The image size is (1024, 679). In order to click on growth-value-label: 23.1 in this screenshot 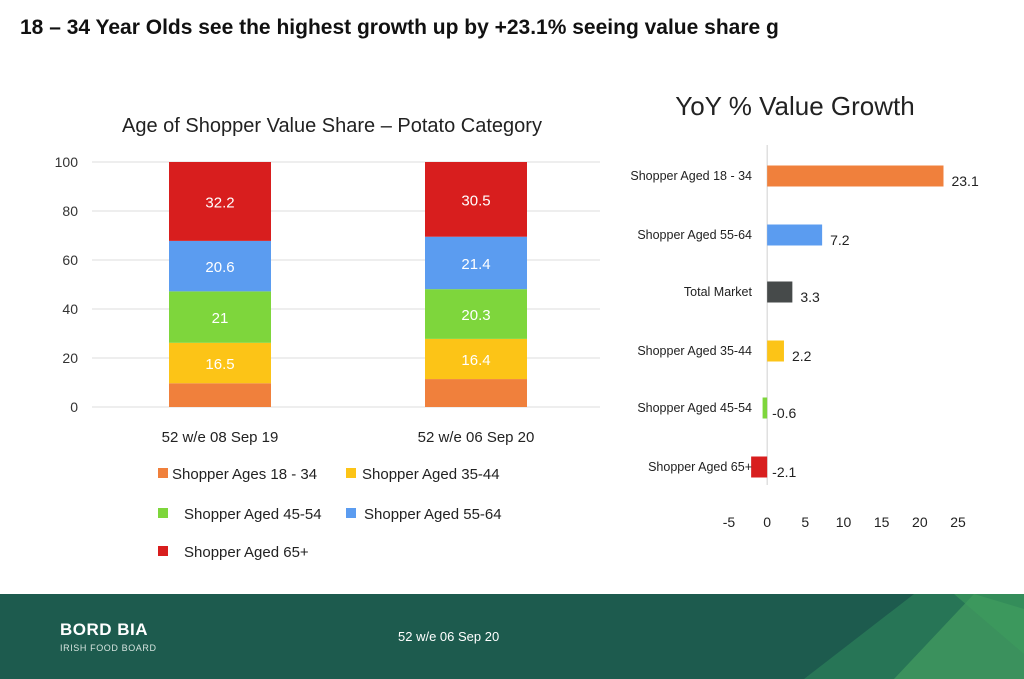, I will do `click(964, 181)`.